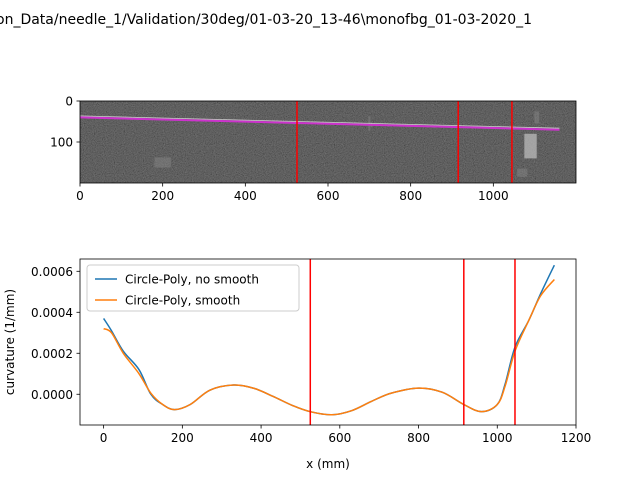  What do you see at coordinates (69, 102) in the screenshot?
I see `image-y-tick-label: 0` at bounding box center [69, 102].